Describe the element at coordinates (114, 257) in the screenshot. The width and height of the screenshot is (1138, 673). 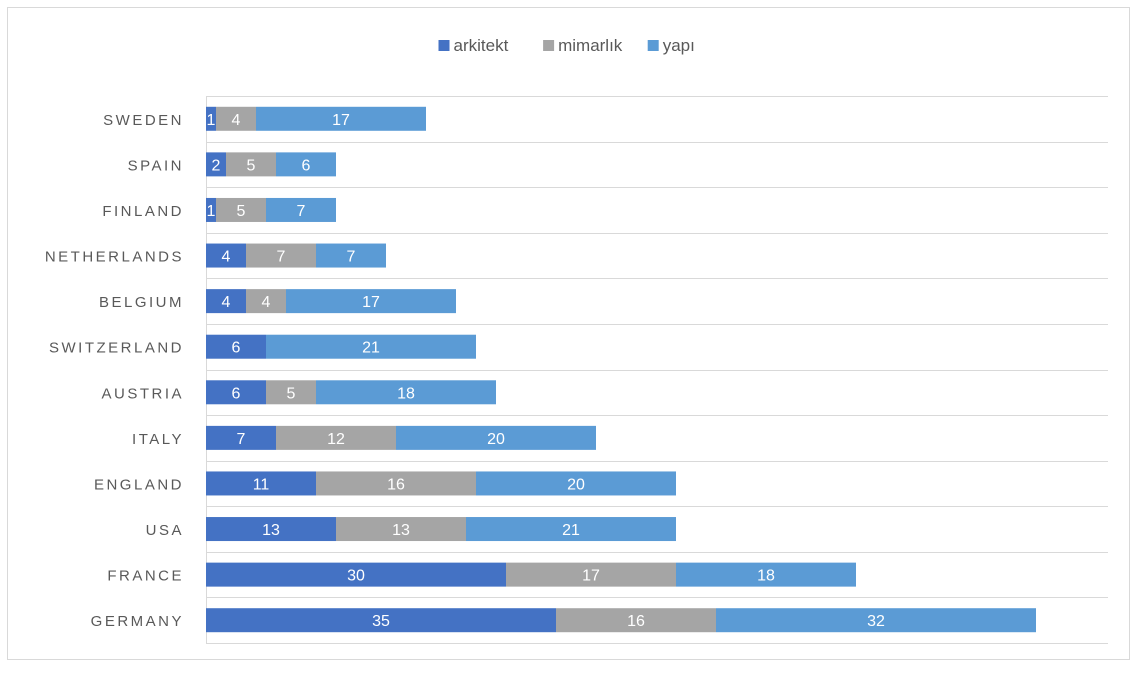
I see `y-tick-label: NETHERLANDS` at that location.